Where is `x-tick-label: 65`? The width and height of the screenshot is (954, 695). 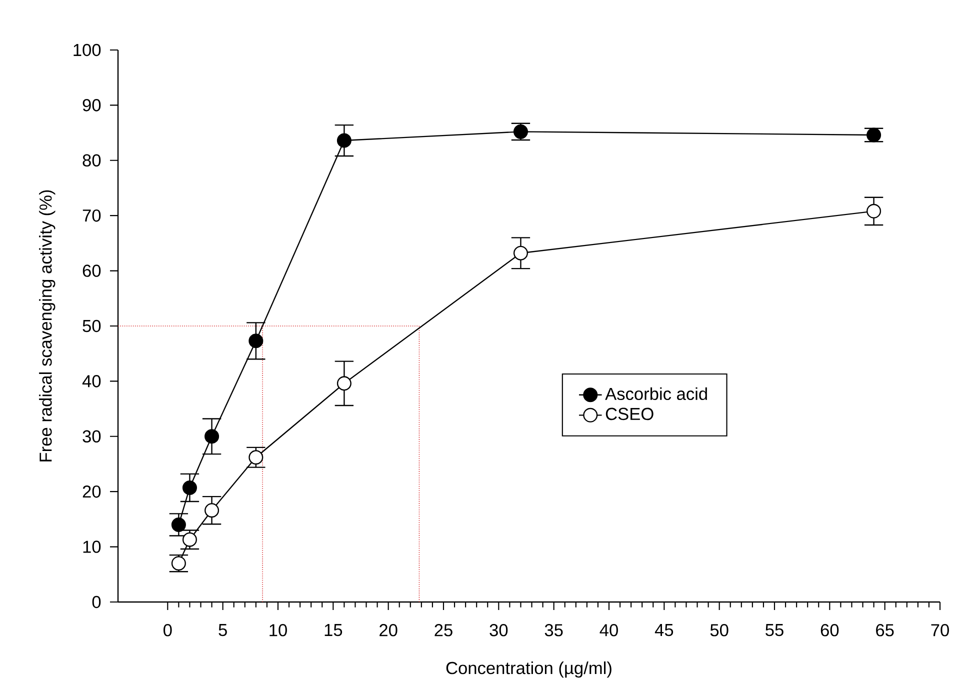
x-tick-label: 65 is located at coordinates (885, 630).